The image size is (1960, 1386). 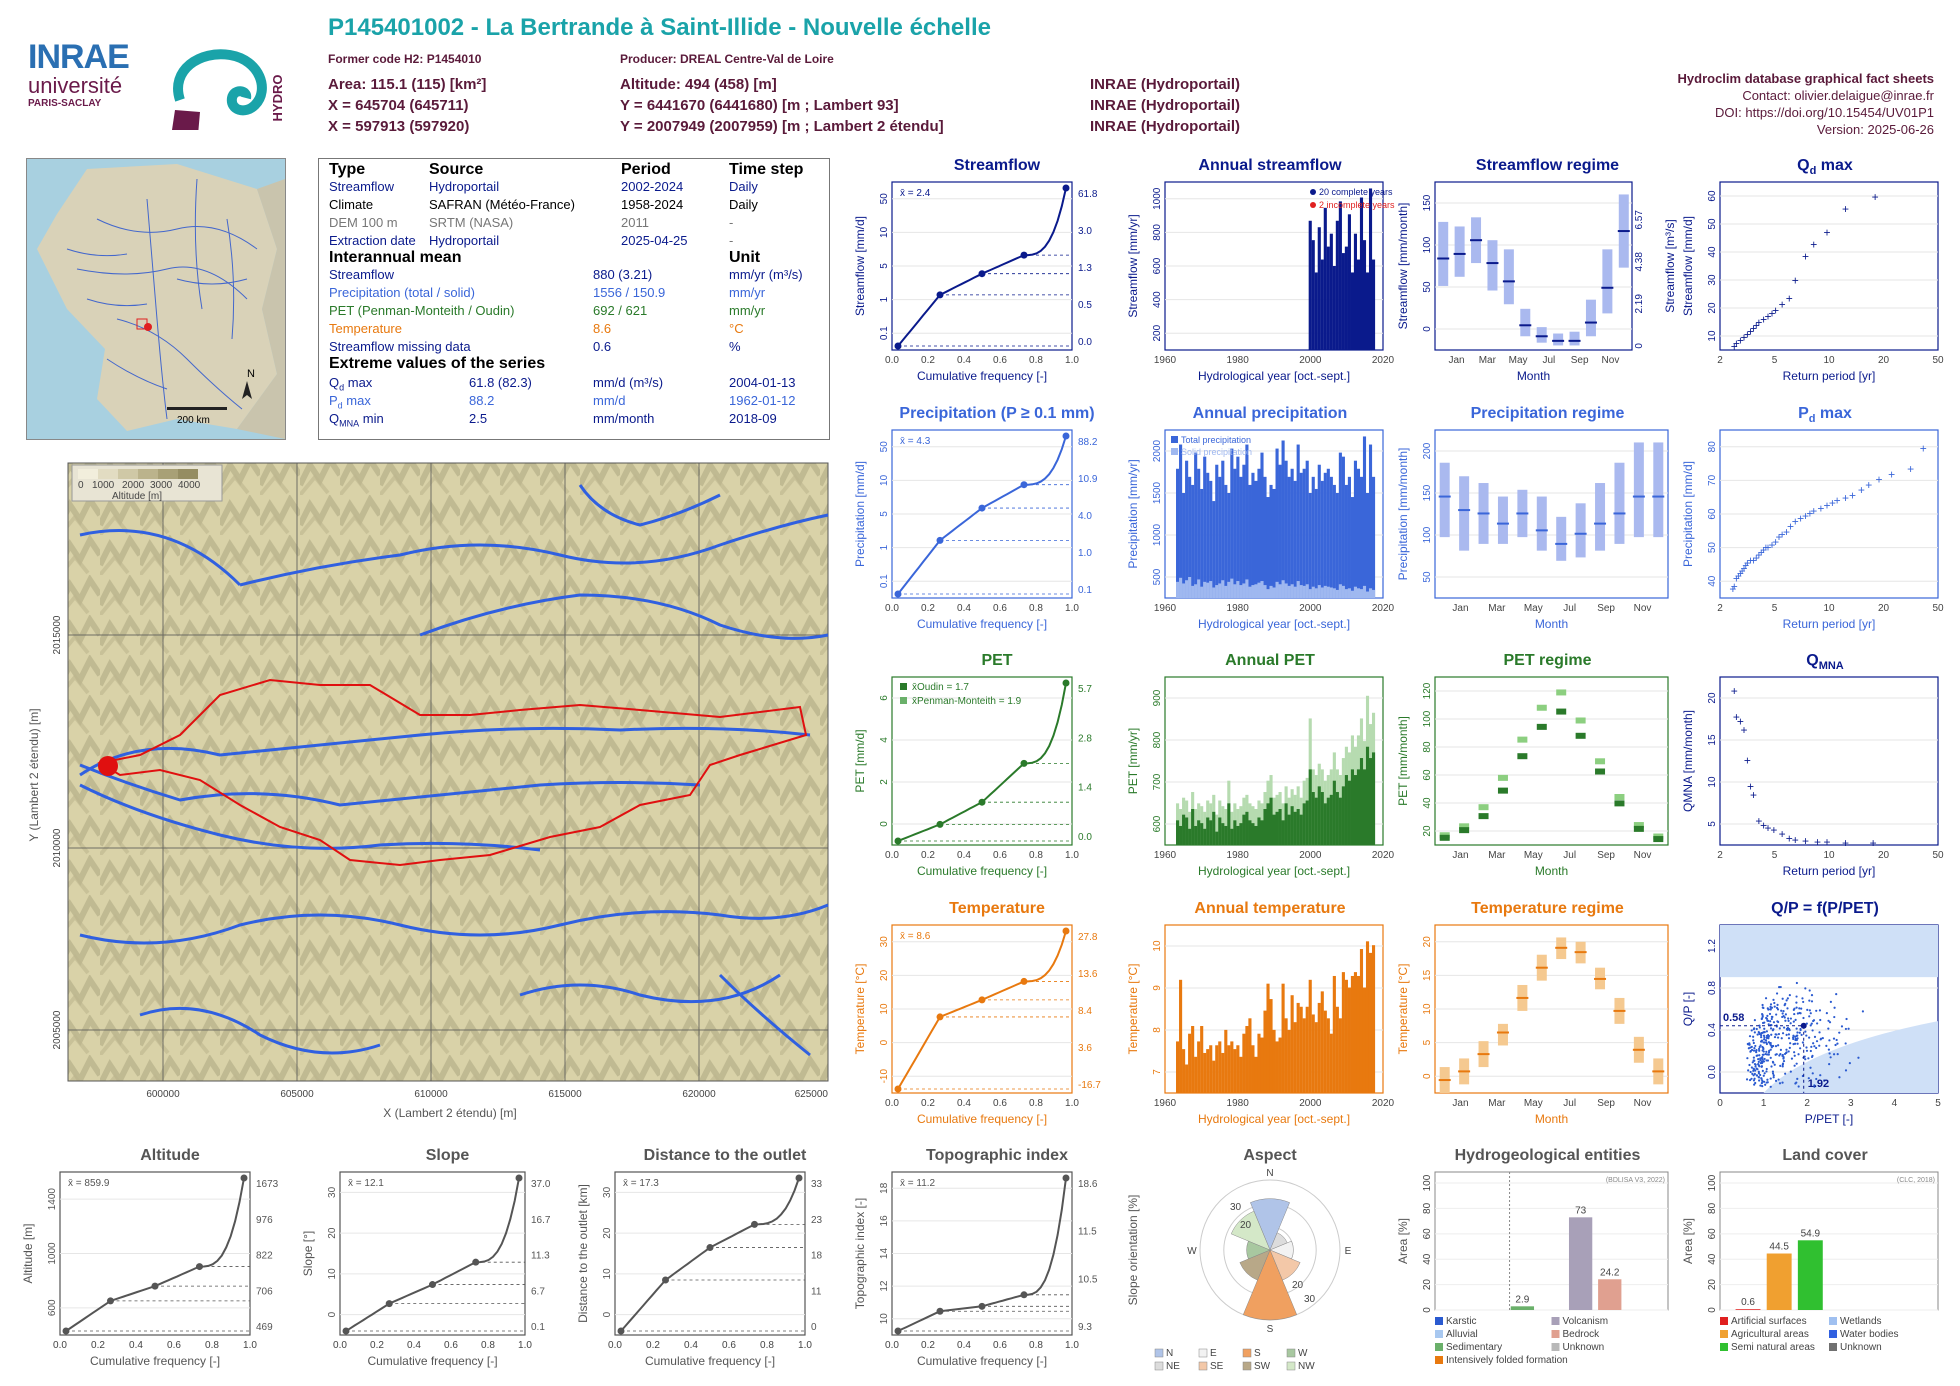 I want to click on legend-label: Intensively folded formation, so click(x=1507, y=1360).